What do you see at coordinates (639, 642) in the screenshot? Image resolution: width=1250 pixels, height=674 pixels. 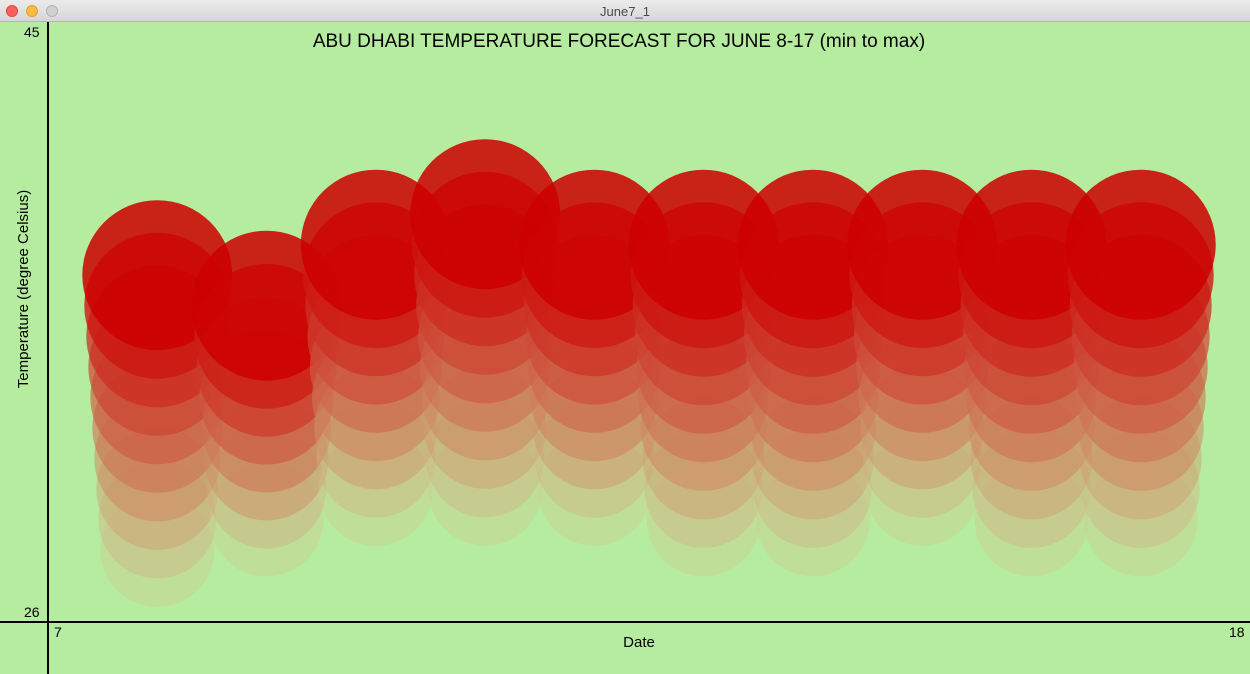 I see `x-axis-title: Date` at bounding box center [639, 642].